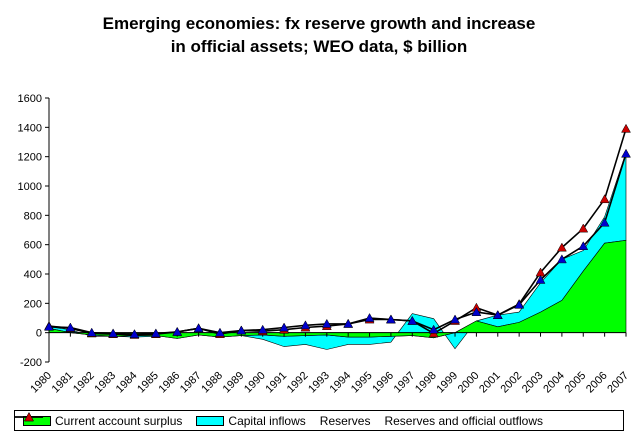 Image resolution: width=638 pixels, height=437 pixels. I want to click on x-tick-label: 1988, so click(212, 383).